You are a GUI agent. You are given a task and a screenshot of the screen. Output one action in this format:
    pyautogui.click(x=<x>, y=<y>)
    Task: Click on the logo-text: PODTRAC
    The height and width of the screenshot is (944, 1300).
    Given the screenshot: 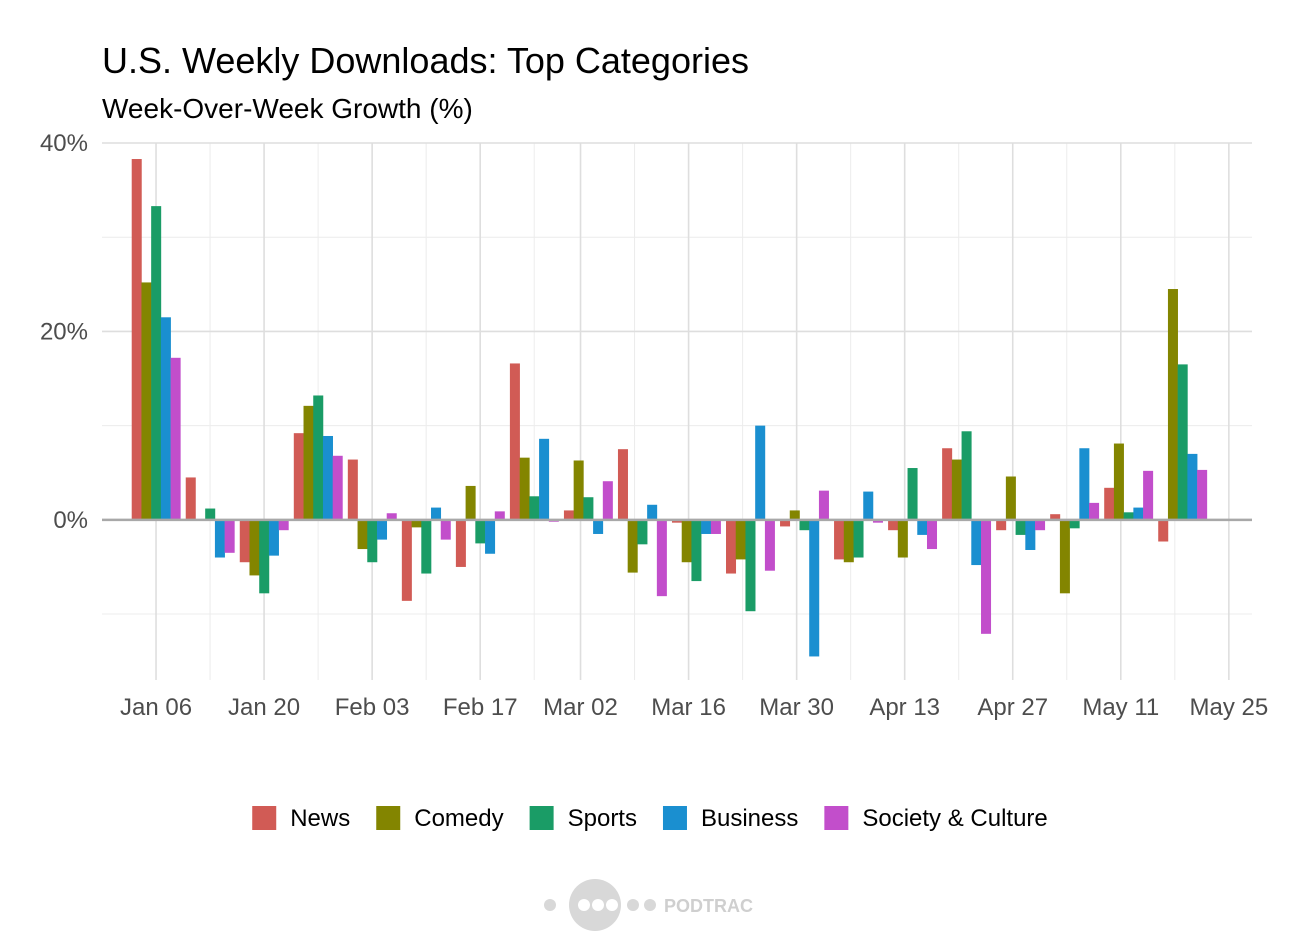 What is the action you would take?
    pyautogui.click(x=708, y=906)
    